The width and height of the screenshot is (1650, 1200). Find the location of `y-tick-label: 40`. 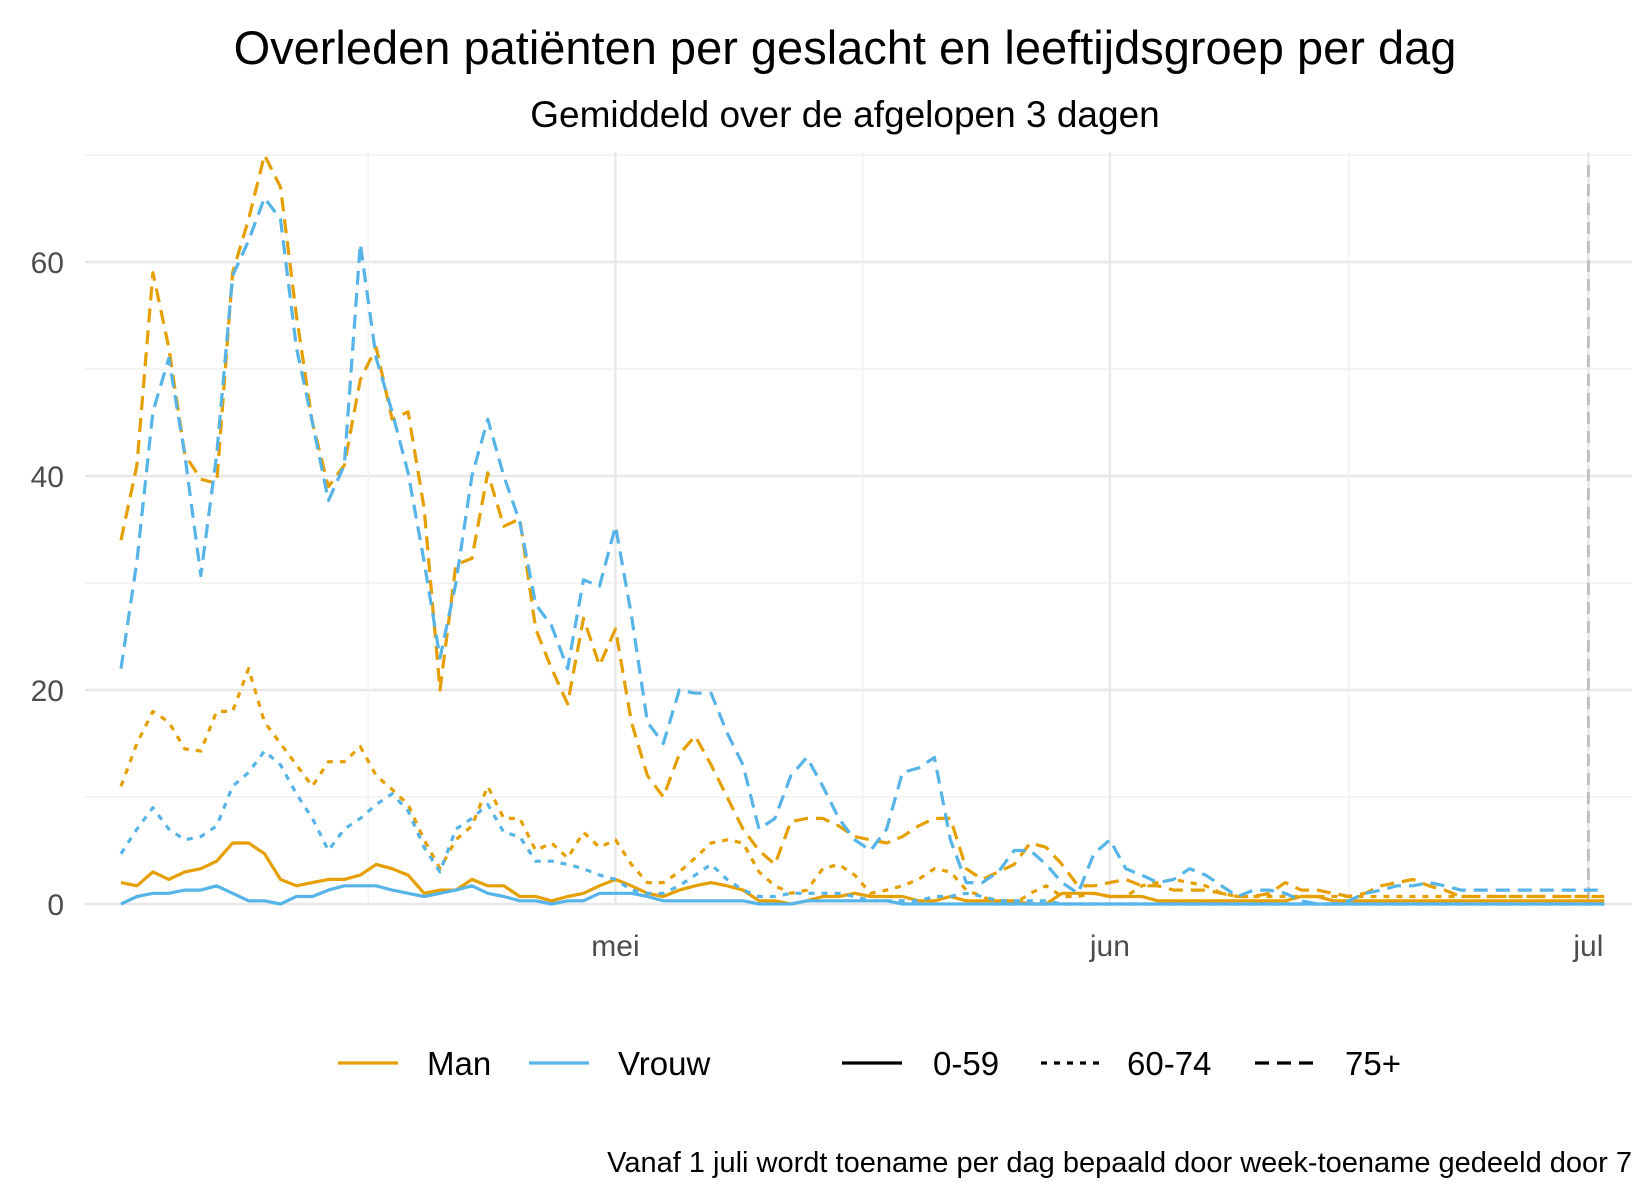

y-tick-label: 40 is located at coordinates (47, 477).